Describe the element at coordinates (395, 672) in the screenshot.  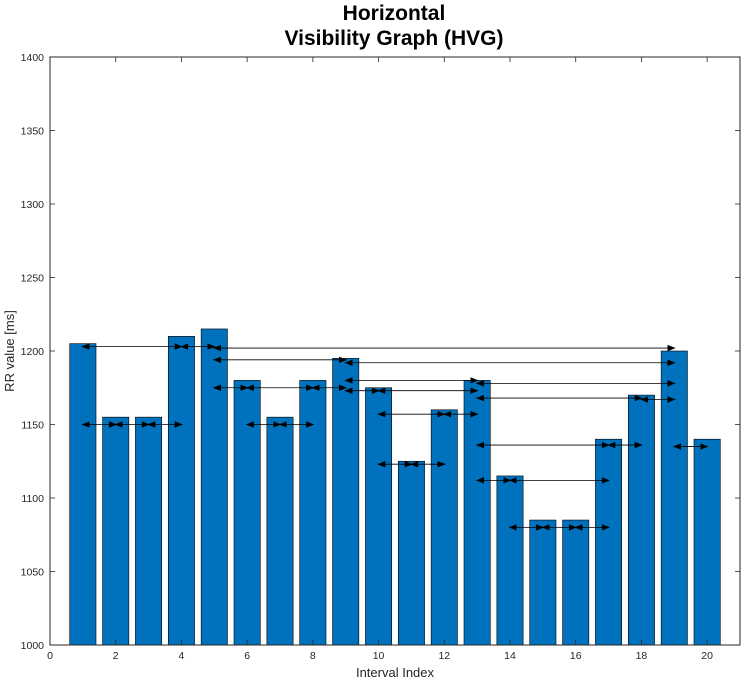
I see `x-axis-label: Interval Index` at that location.